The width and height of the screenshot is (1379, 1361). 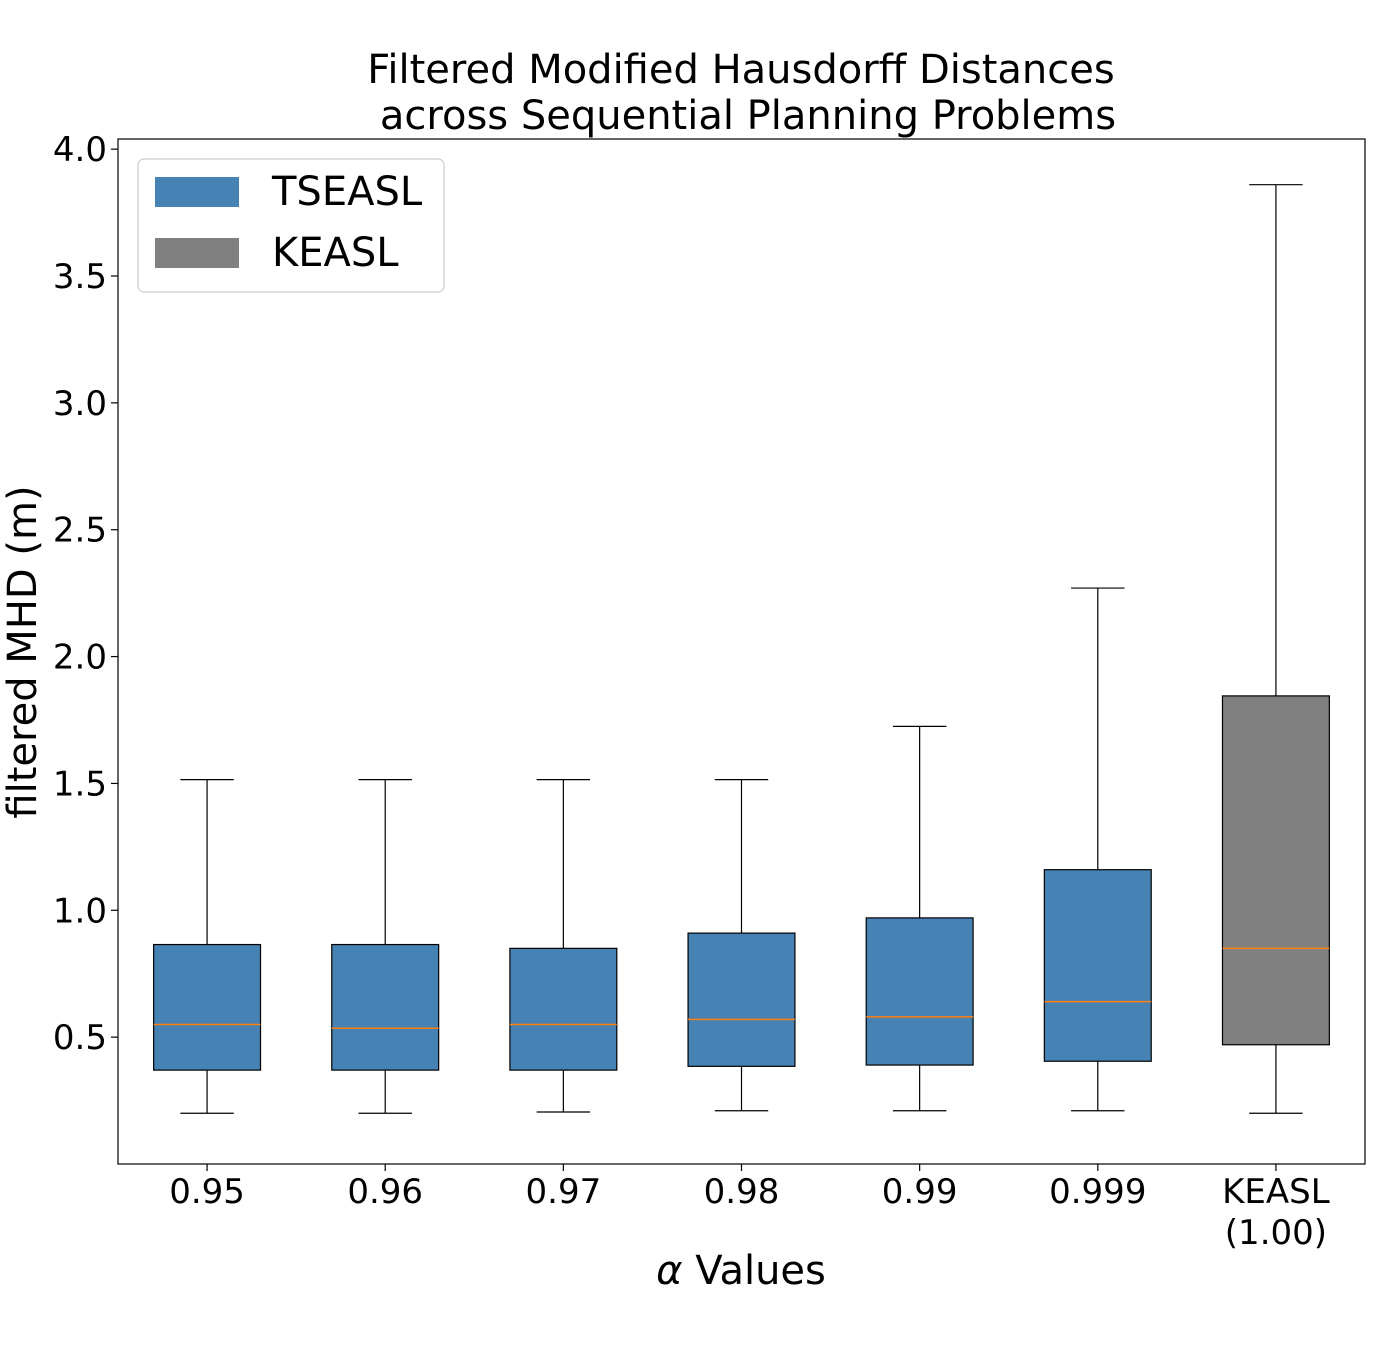 What do you see at coordinates (1276, 1192) in the screenshot?
I see `x-tick-label: KEASL` at bounding box center [1276, 1192].